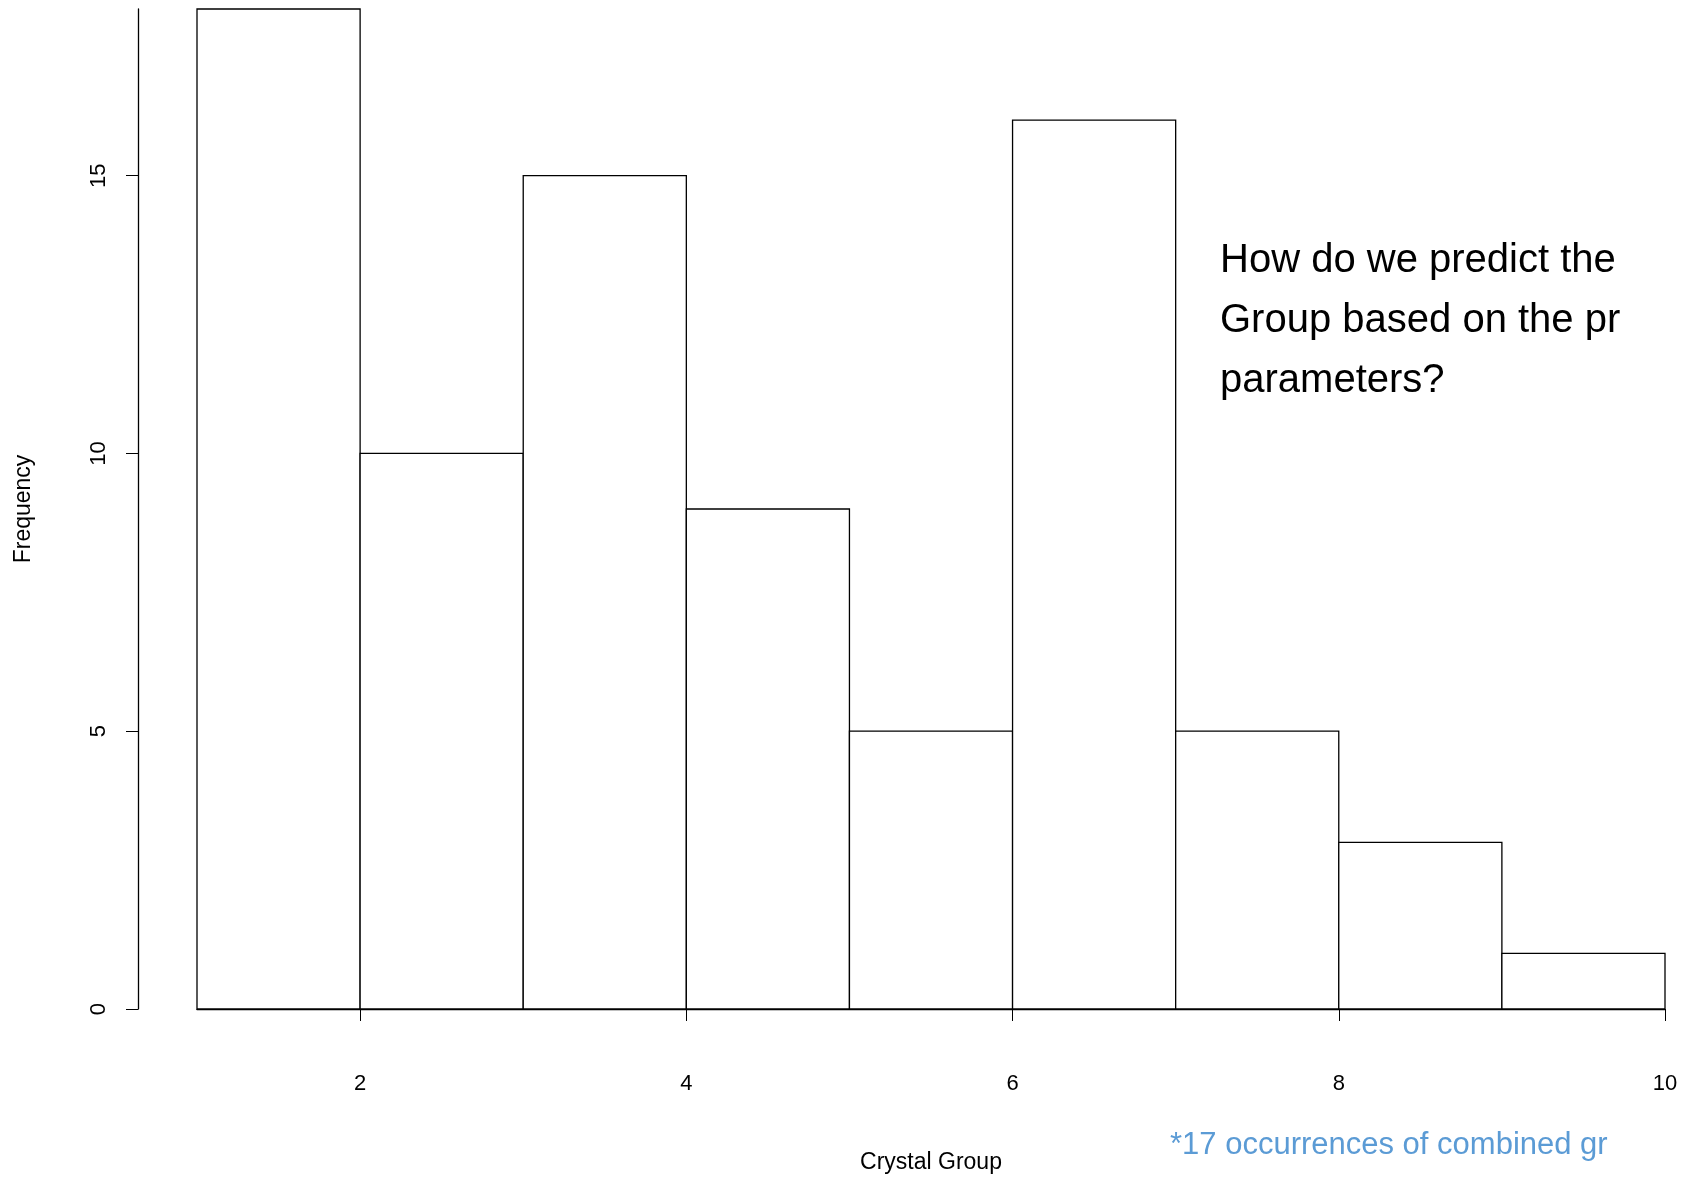 The height and width of the screenshot is (1180, 1691). Describe the element at coordinates (21, 509) in the screenshot. I see `y-axis-title: Frequency` at that location.